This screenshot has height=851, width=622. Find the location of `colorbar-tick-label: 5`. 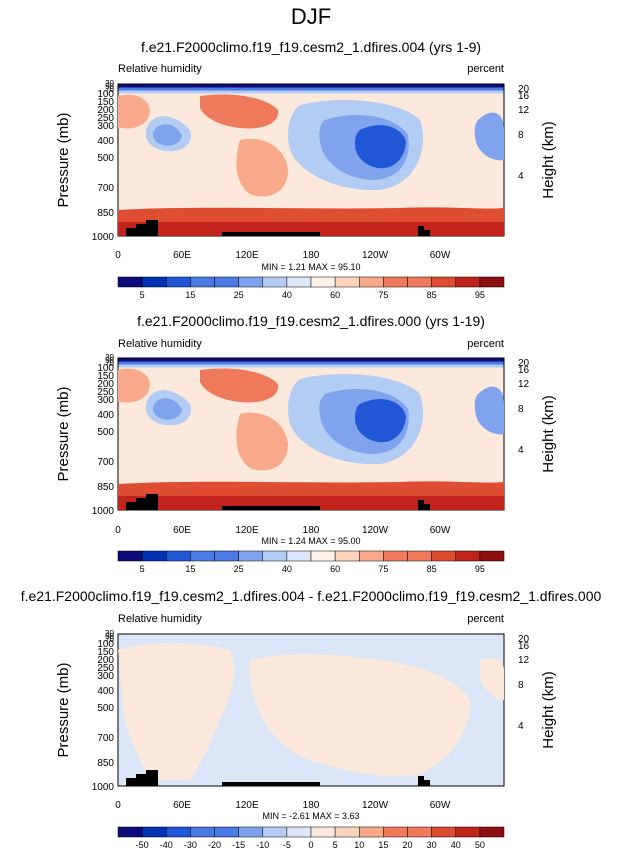

colorbar-tick-label: 5 is located at coordinates (335, 845).